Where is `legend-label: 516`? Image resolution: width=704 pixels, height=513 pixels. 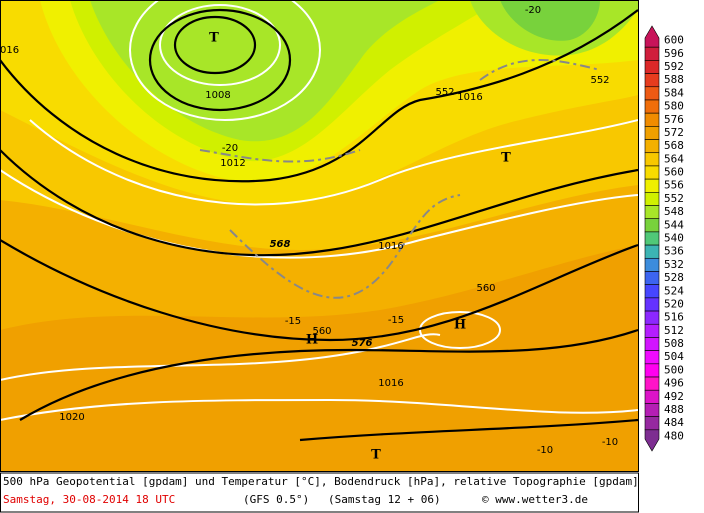 legend-label: 516 is located at coordinates (674, 317).